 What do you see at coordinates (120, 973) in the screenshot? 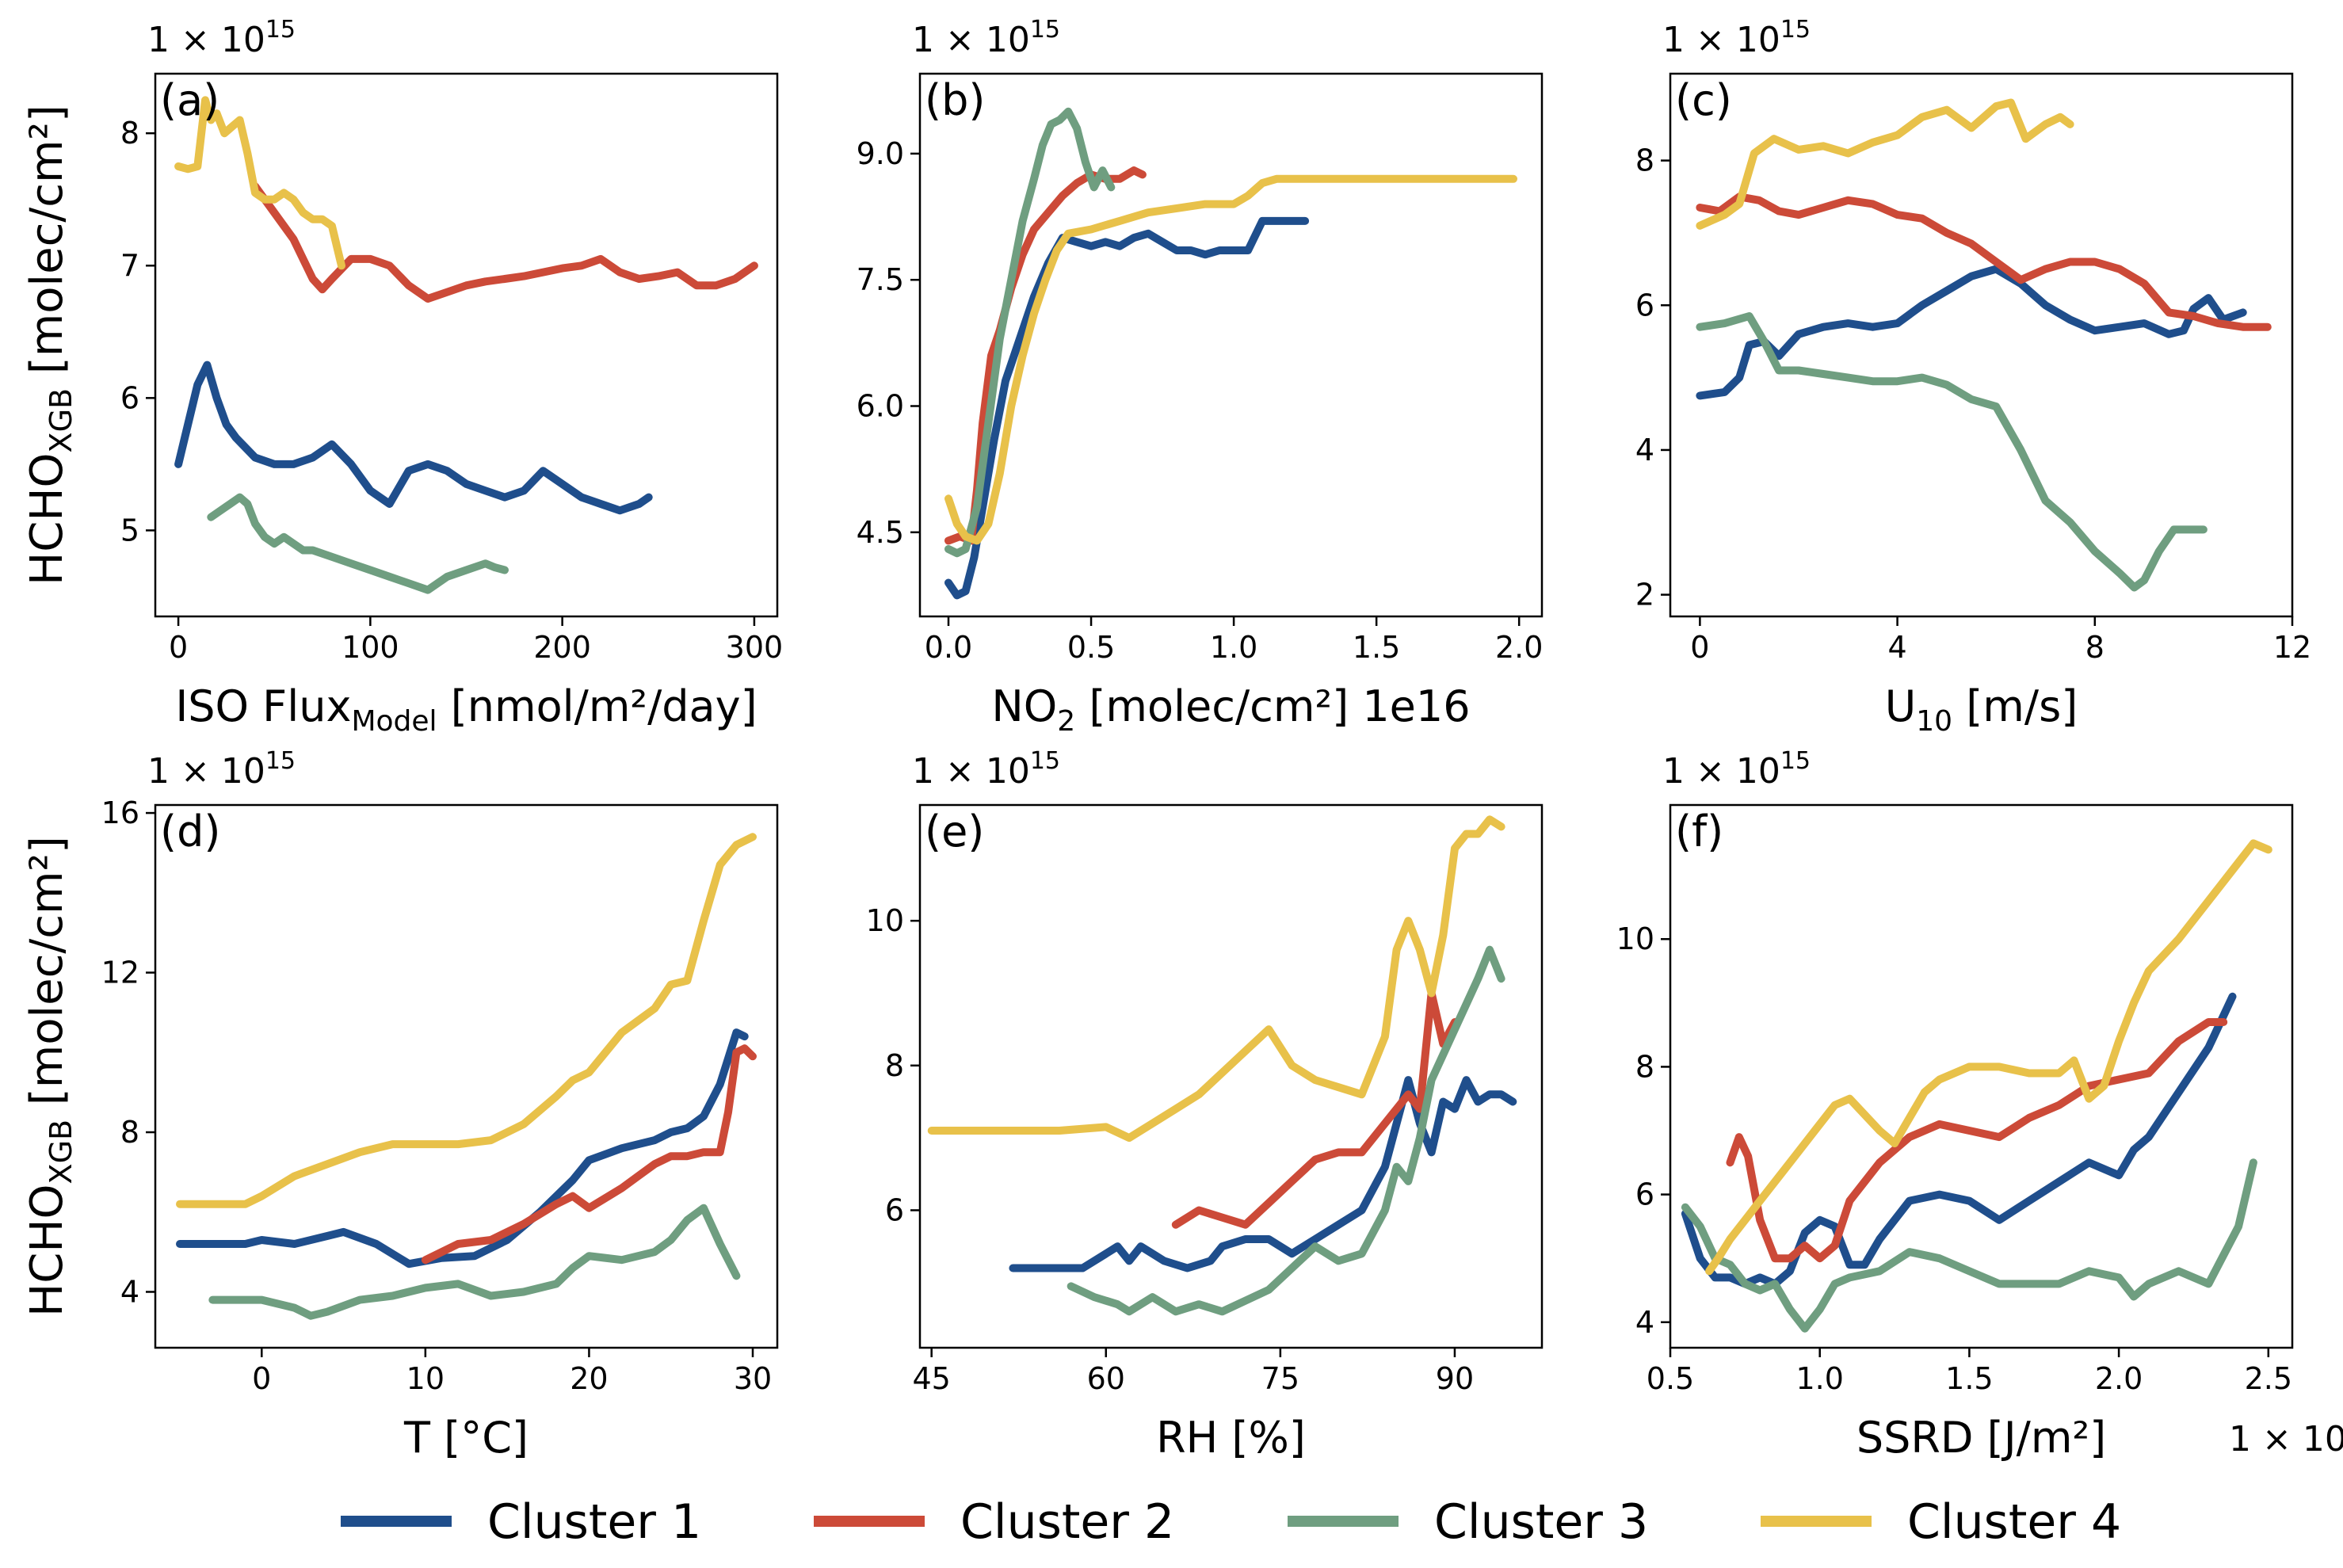
I see `y-tick-label: 12` at bounding box center [120, 973].